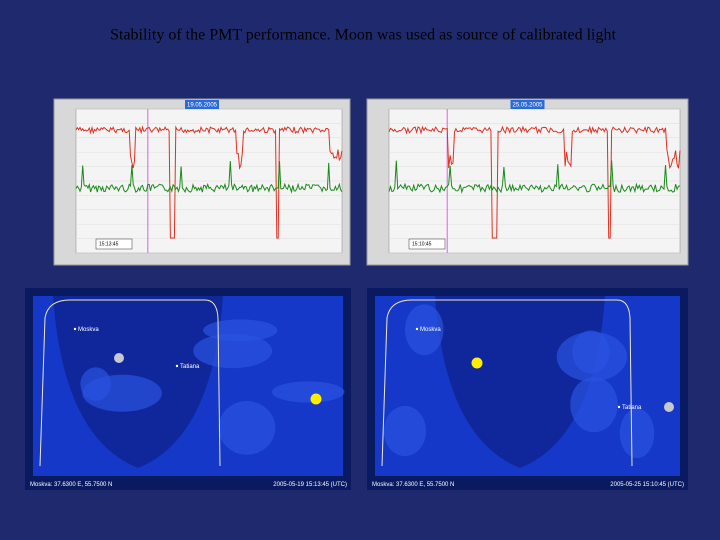 The width and height of the screenshot is (720, 540). I want to click on time-label: 15:13:45, so click(109, 245).